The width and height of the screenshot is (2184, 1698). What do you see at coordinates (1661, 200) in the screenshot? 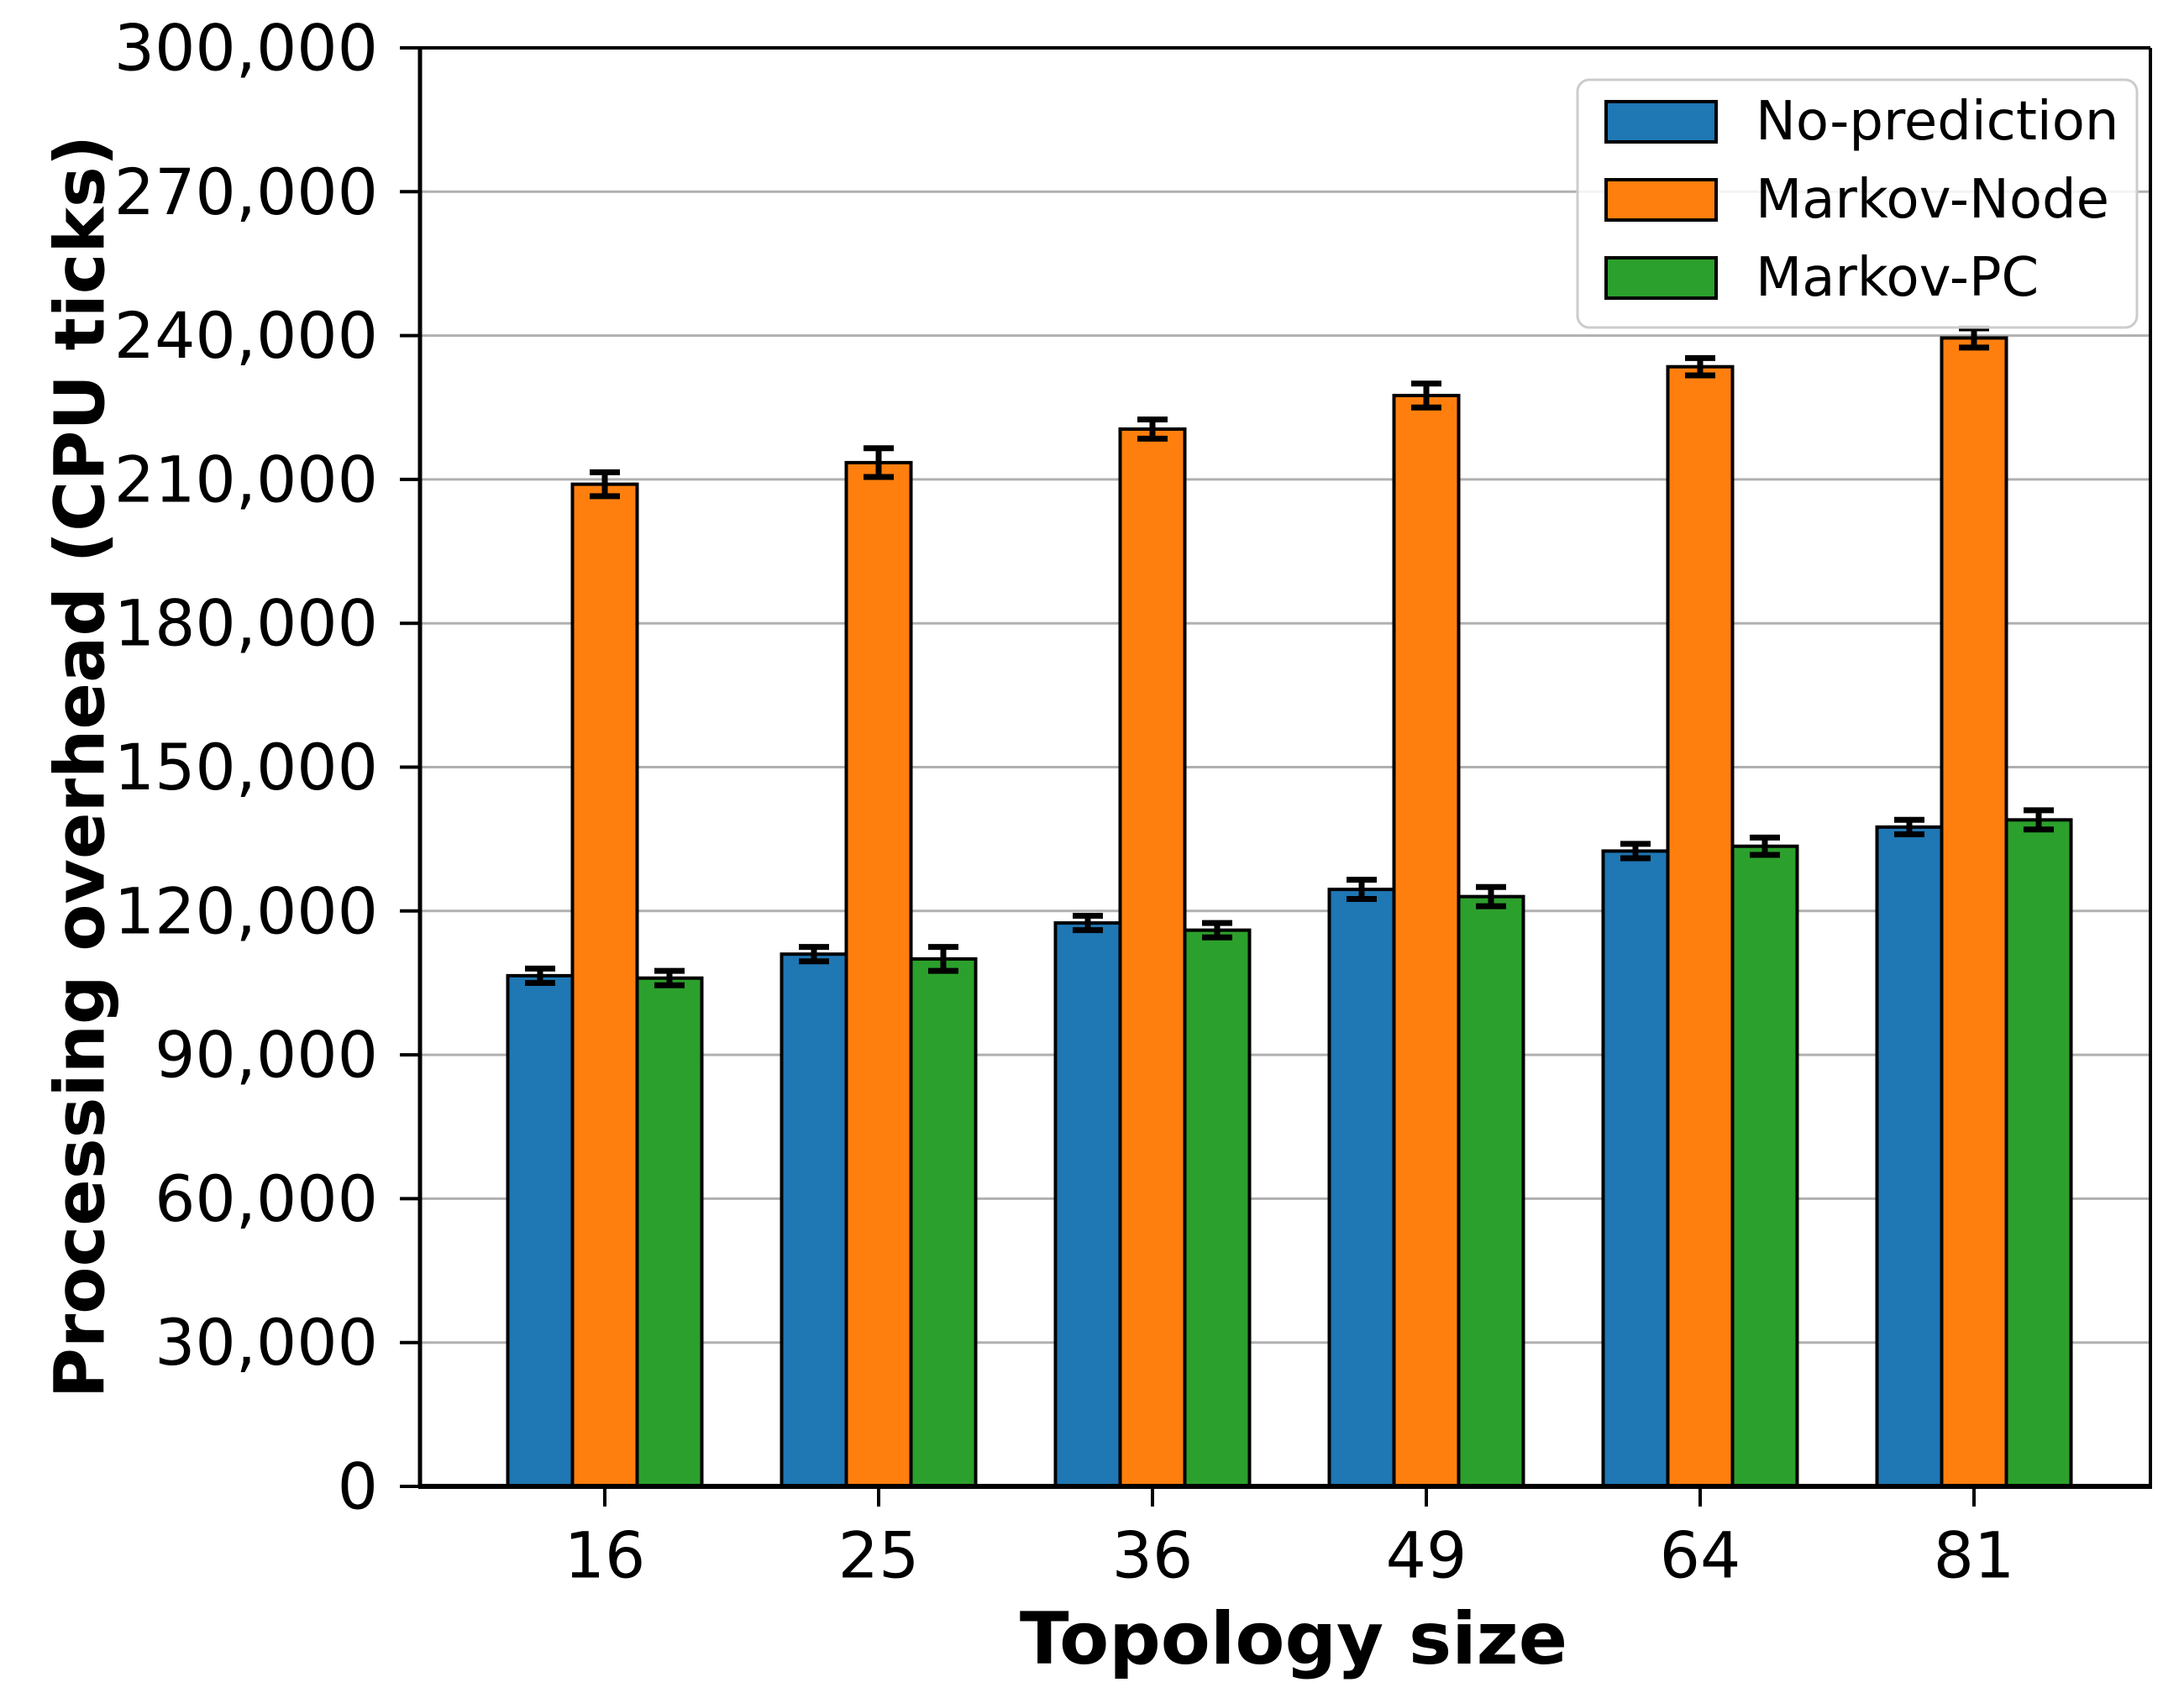
I see `legend-swatch-Markov-Node` at bounding box center [1661, 200].